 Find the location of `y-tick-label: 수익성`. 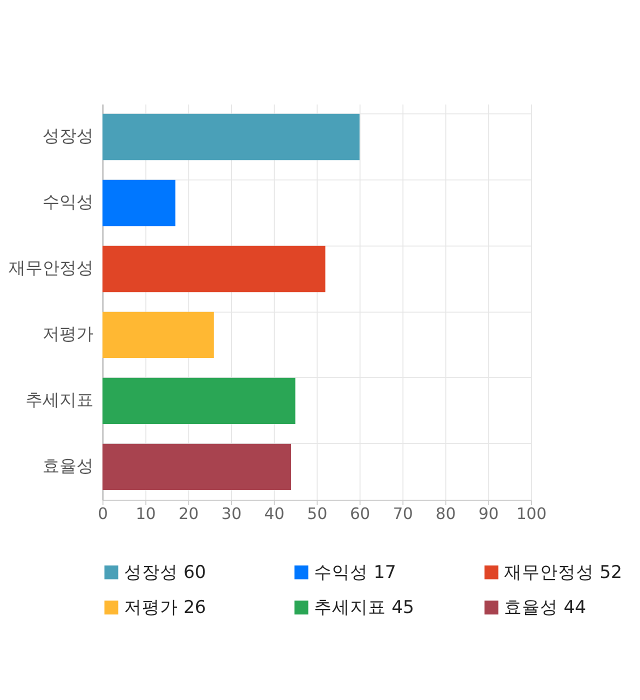

y-tick-label: 수익성 is located at coordinates (68, 202).